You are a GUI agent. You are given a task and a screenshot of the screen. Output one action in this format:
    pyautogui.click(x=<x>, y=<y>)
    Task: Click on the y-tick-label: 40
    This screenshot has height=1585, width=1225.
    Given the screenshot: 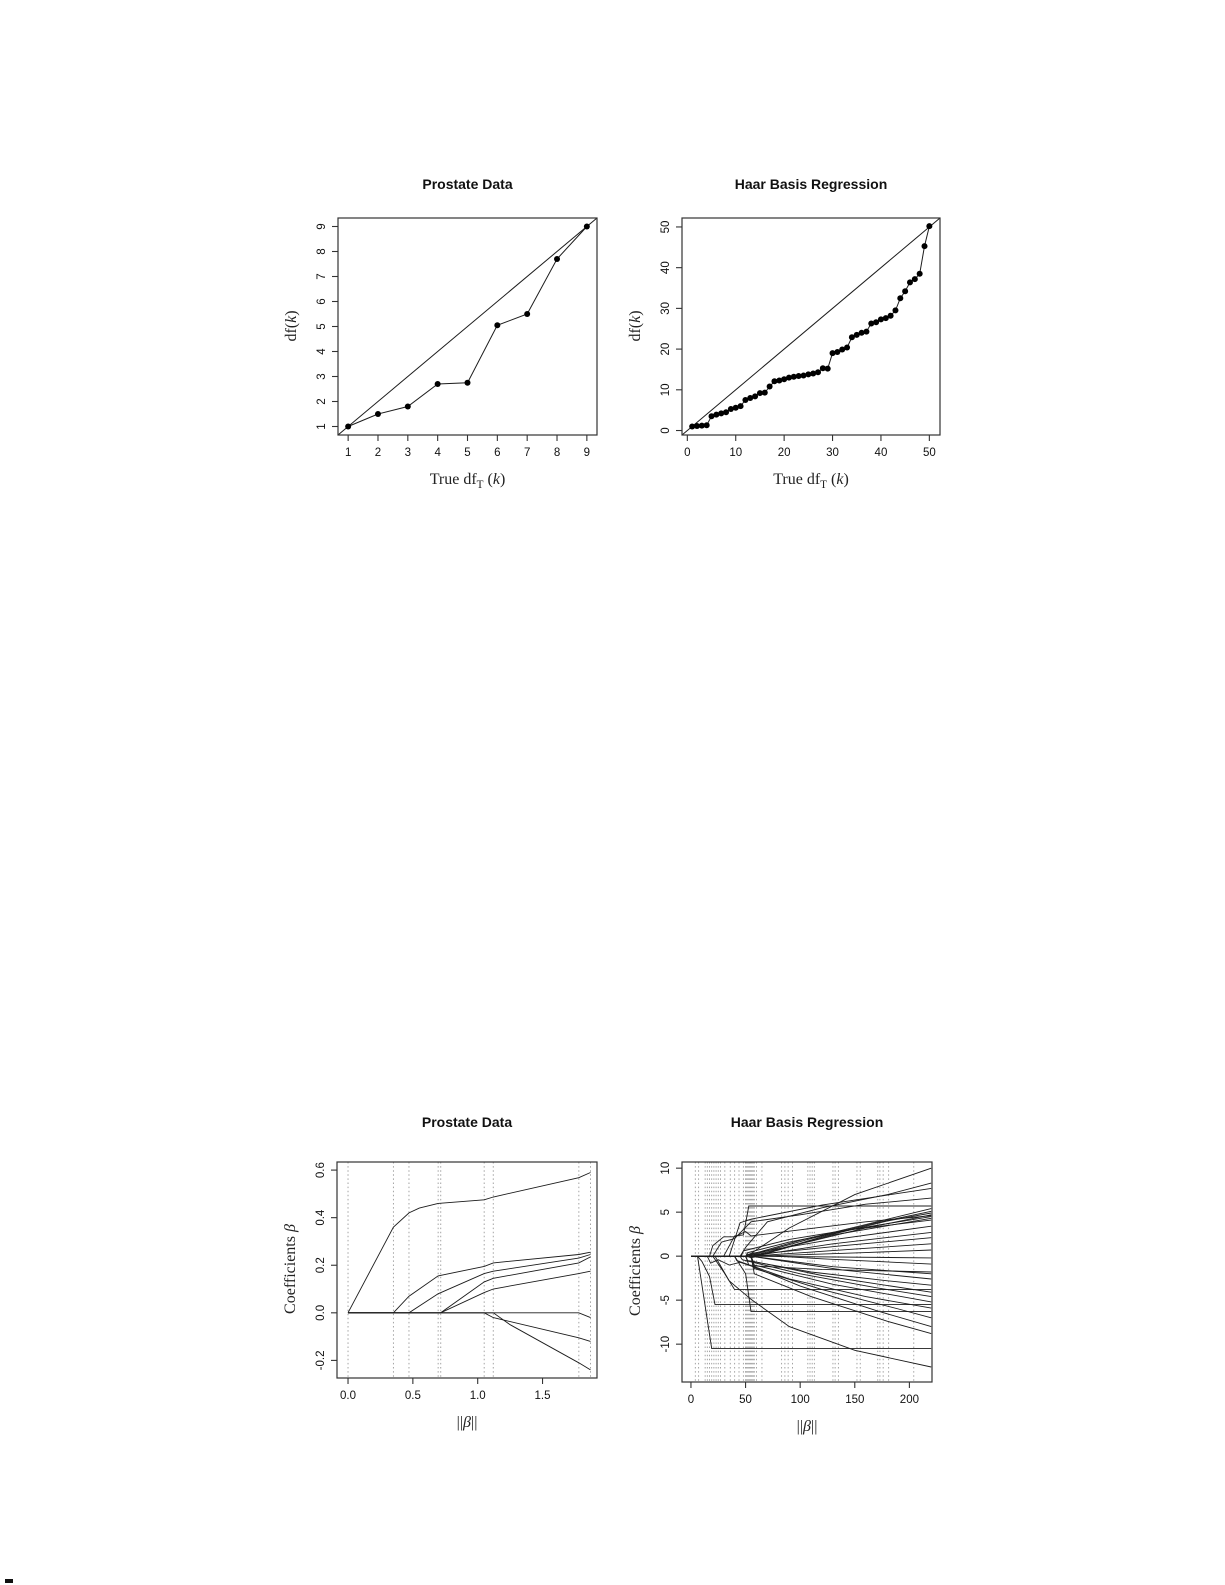 What is the action you would take?
    pyautogui.click(x=666, y=267)
    